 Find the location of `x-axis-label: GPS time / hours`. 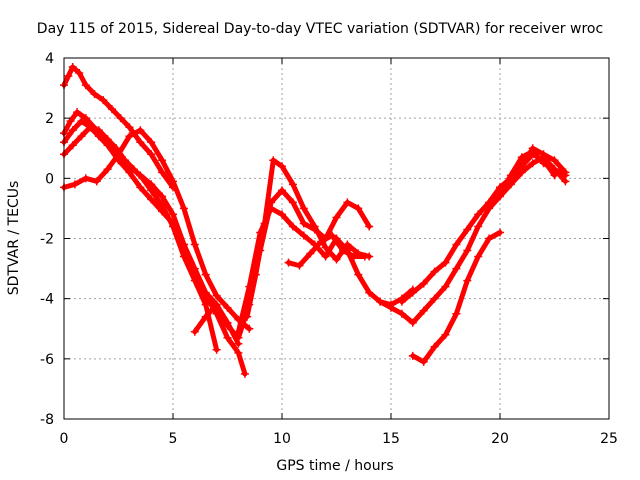

x-axis-label: GPS time / hours is located at coordinates (334, 466).